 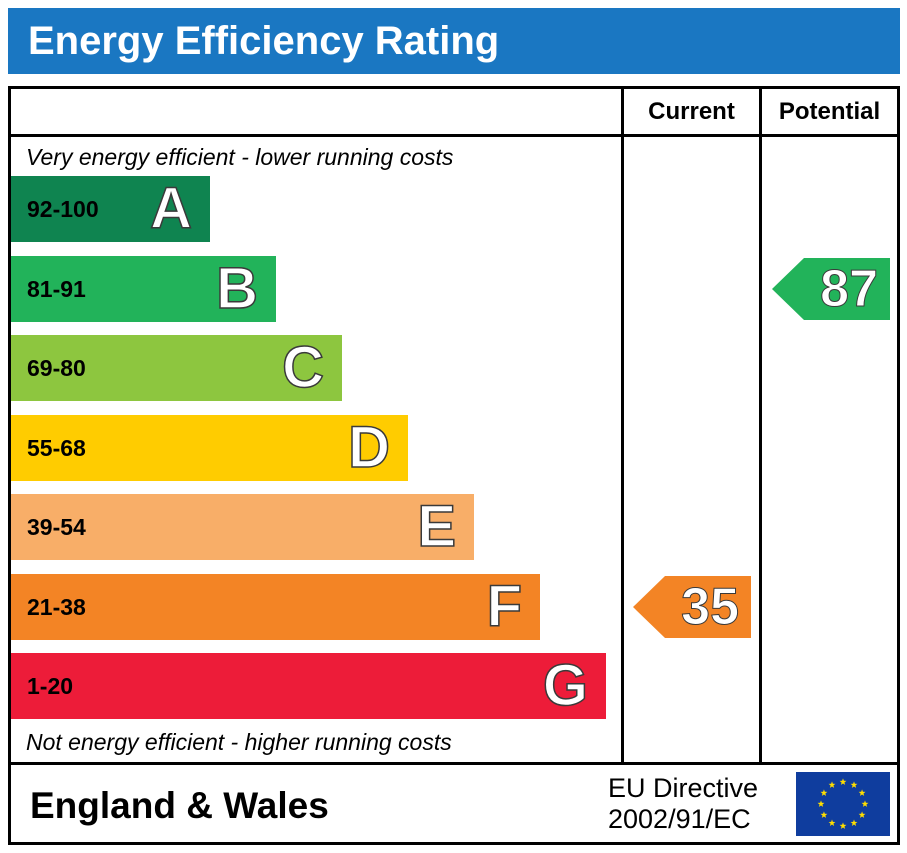 I want to click on current-column-header: Current, so click(x=691, y=111).